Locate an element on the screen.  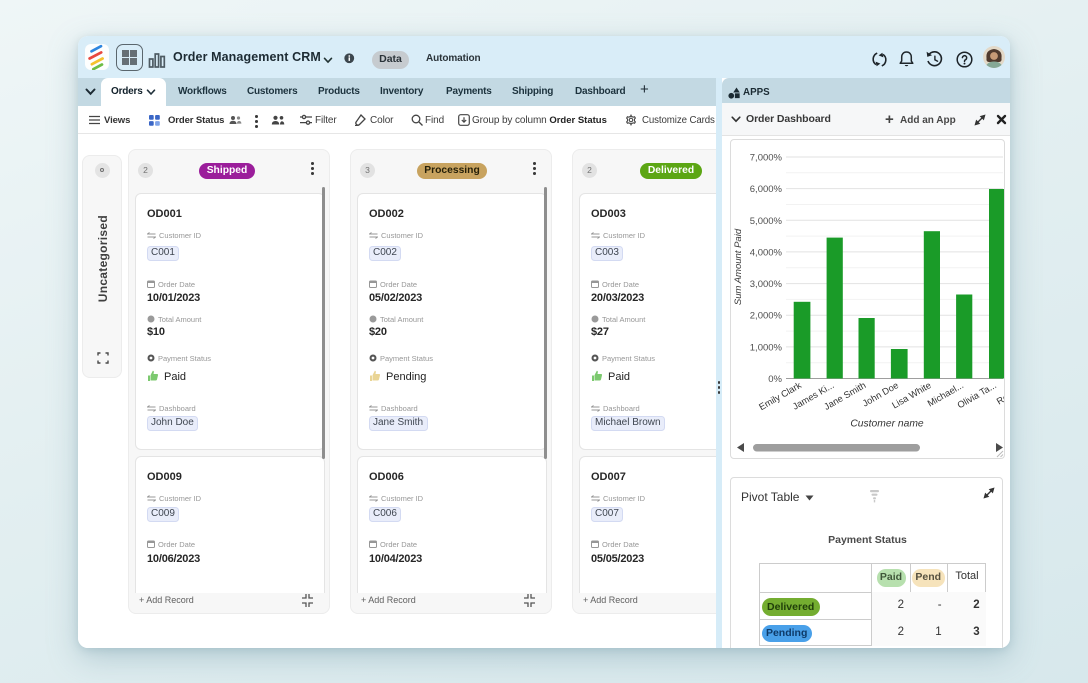
svg-text: Sum Amount Paid is located at coordinates (738, 266).